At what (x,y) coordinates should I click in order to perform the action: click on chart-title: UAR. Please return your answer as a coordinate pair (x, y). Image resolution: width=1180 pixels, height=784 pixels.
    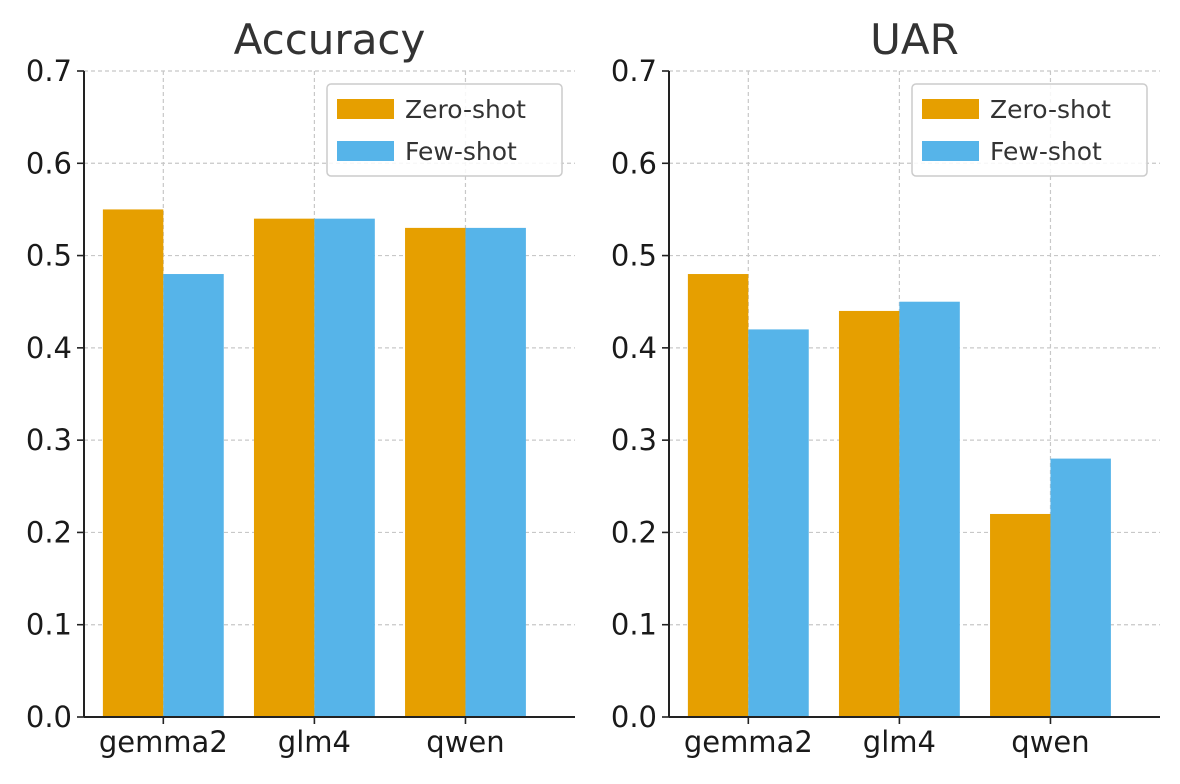
    Looking at the image, I should click on (914, 39).